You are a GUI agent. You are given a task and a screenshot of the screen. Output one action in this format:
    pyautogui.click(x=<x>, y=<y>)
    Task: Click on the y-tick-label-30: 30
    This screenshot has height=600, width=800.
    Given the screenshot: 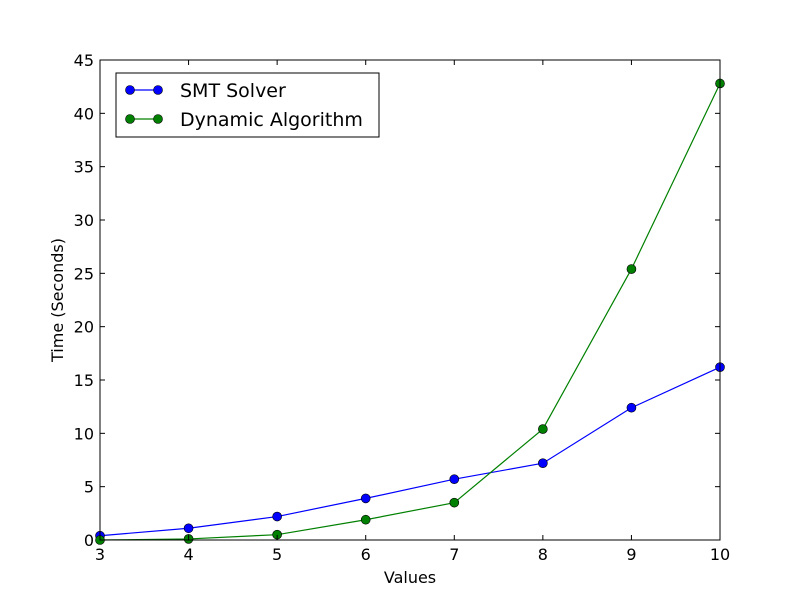 What is the action you would take?
    pyautogui.click(x=84, y=220)
    